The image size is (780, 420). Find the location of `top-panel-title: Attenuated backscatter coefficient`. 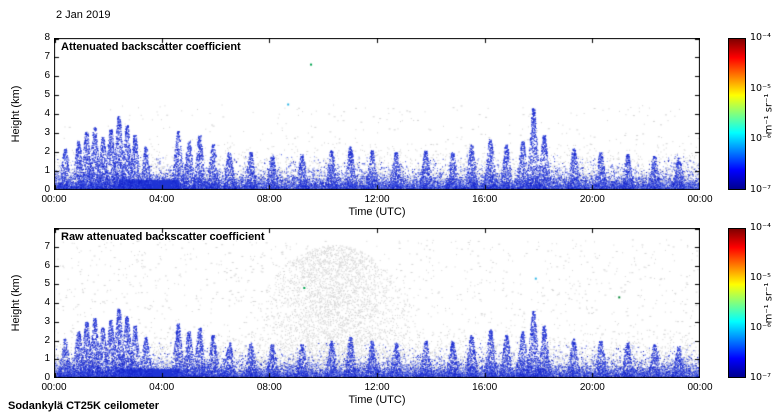

top-panel-title: Attenuated backscatter coefficient is located at coordinates (151, 47).